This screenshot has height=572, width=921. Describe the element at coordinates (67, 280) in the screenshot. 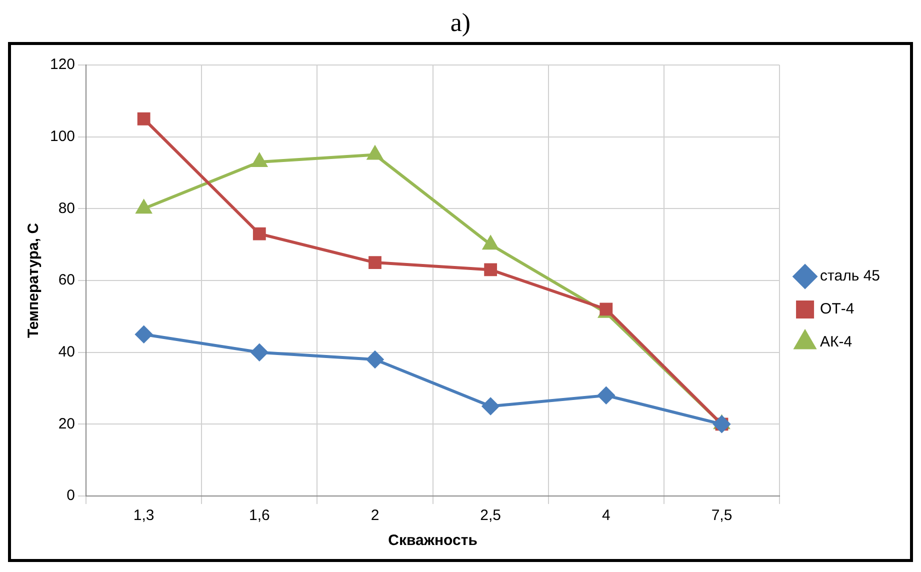

I see `y-tick-label: 60` at that location.